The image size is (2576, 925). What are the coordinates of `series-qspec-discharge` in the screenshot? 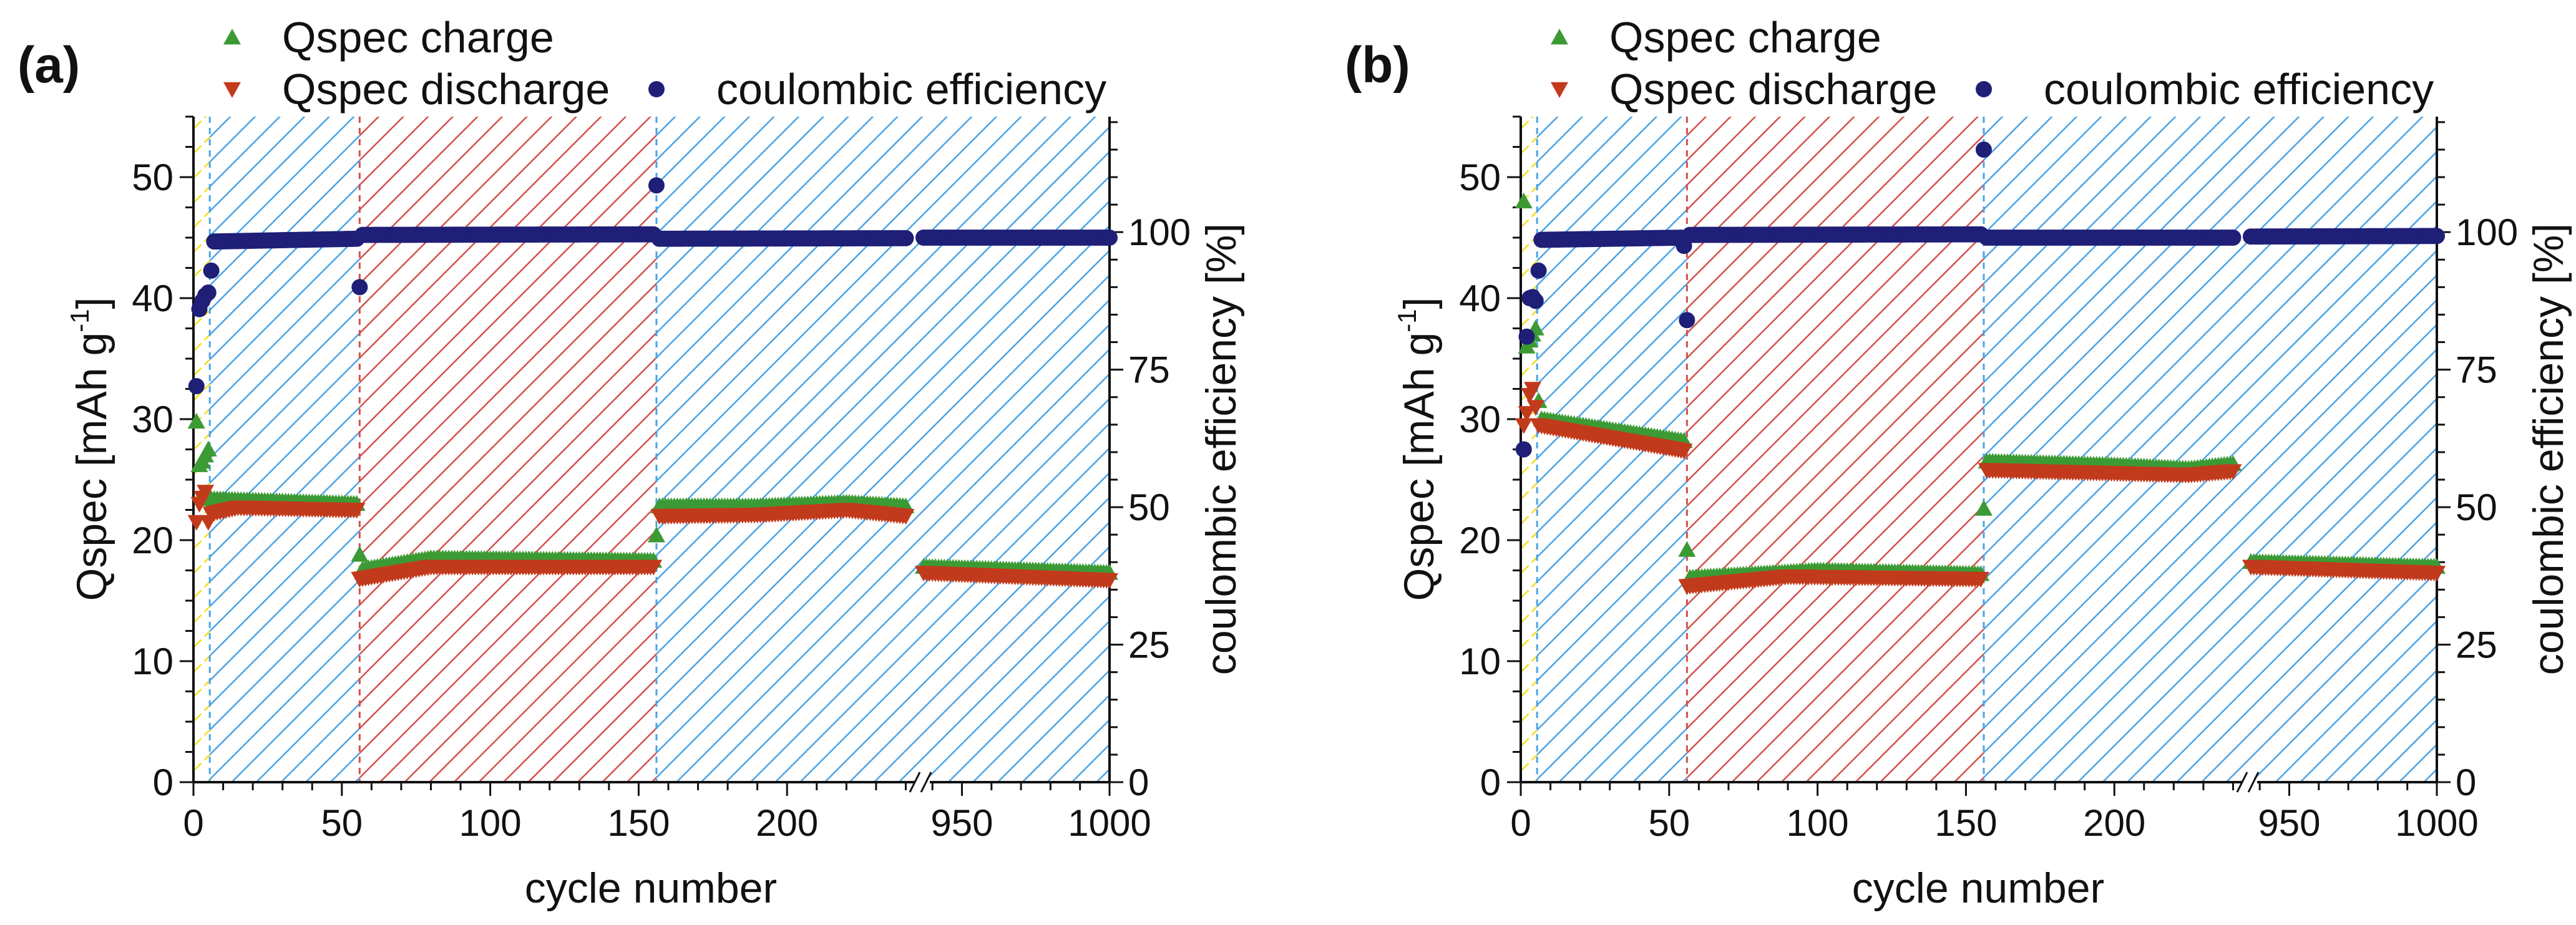 It's located at (652, 537).